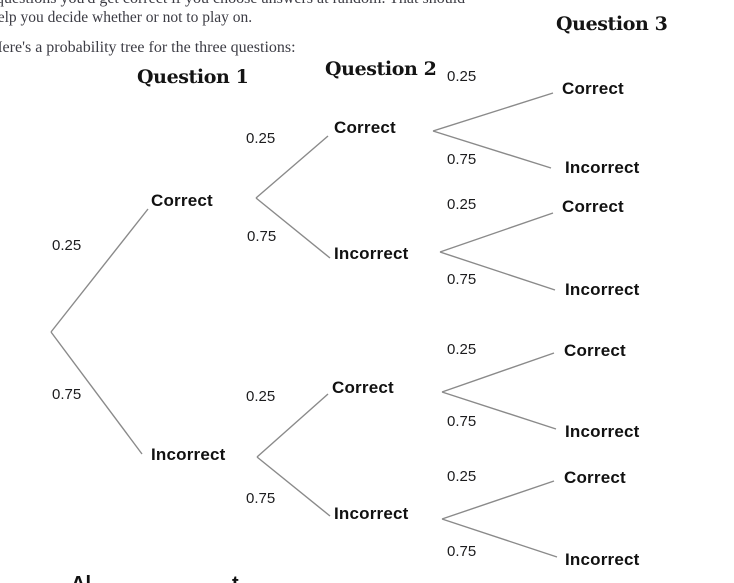 The height and width of the screenshot is (583, 734). I want to click on branch-q3-cii, so click(497, 271).